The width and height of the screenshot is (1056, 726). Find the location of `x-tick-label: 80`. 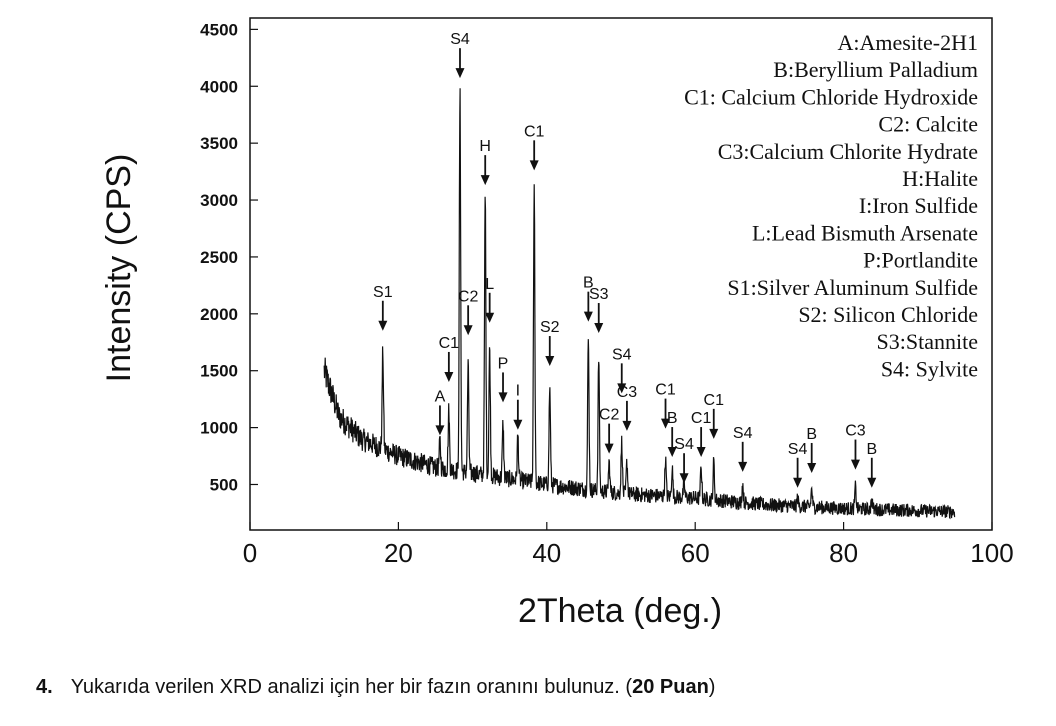

x-tick-label: 80 is located at coordinates (843, 553).